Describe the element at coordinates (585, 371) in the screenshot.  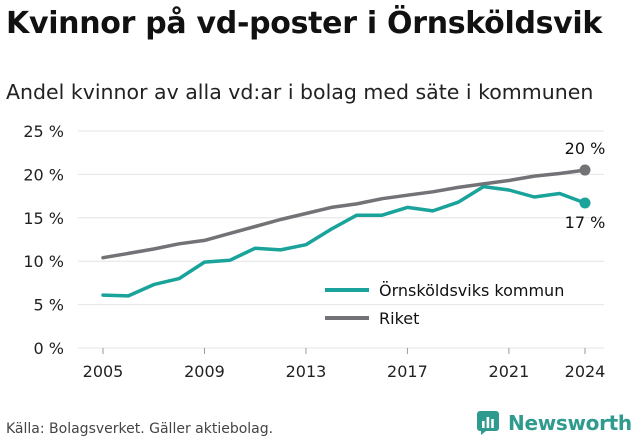
I see `x-tick-label: 2024` at that location.